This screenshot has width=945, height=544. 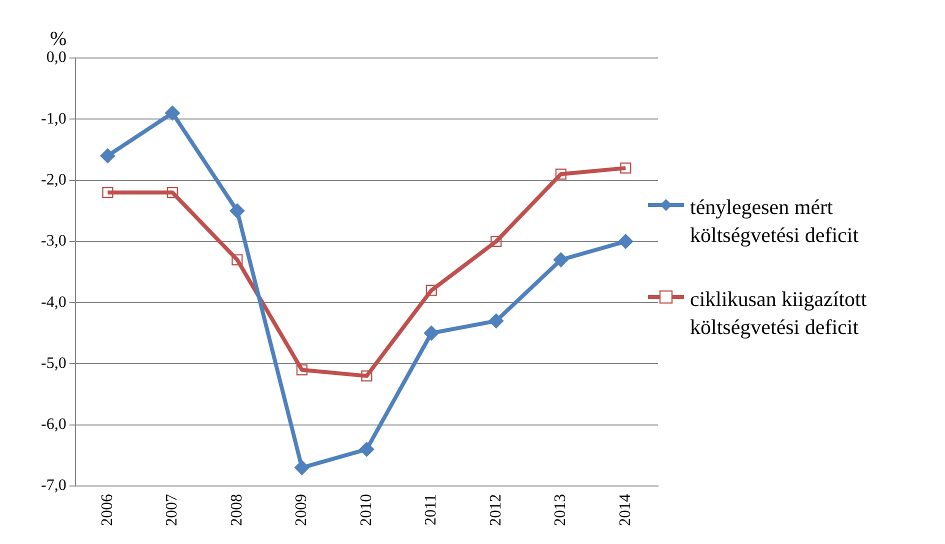 What do you see at coordinates (431, 510) in the screenshot?
I see `x-tick-label: 2011` at bounding box center [431, 510].